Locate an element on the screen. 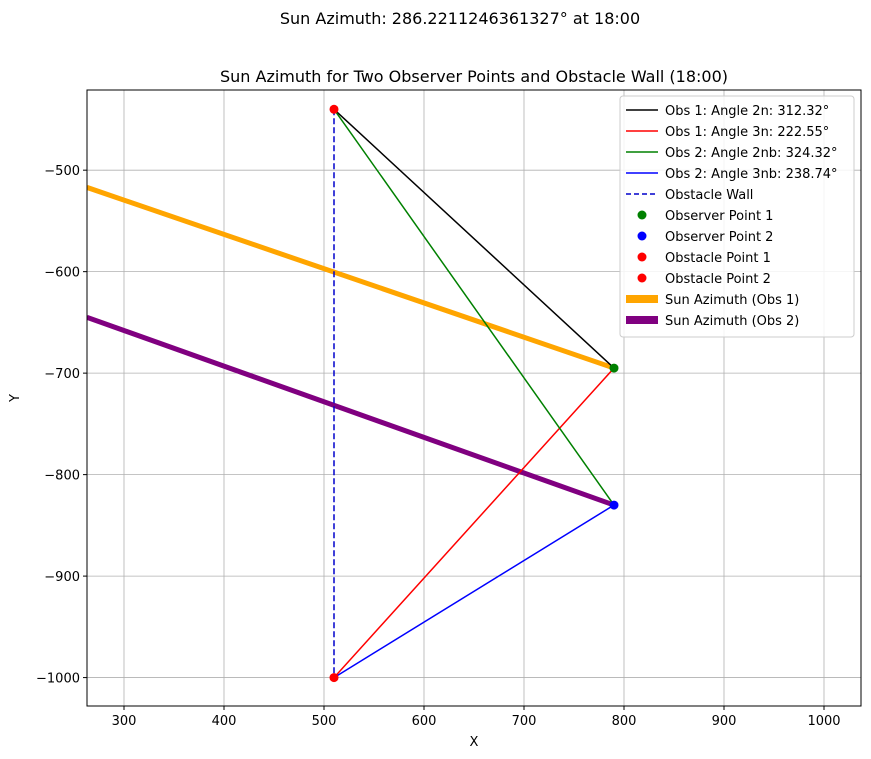 The height and width of the screenshot is (759, 871). y-tick-label: −1000 is located at coordinates (58, 679).